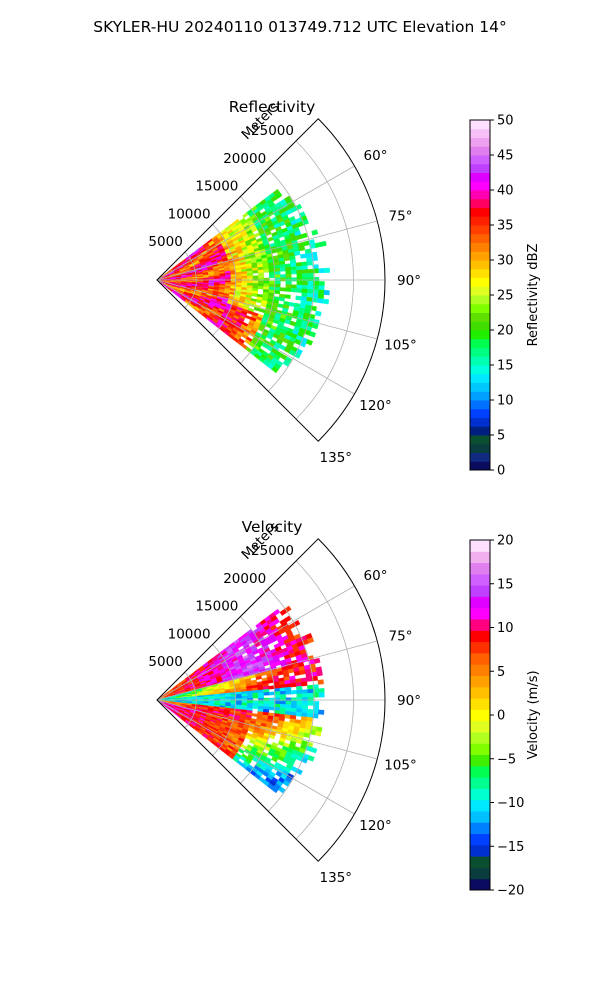  Describe the element at coordinates (376, 576) in the screenshot. I see `angle-tick-label: 60°` at that location.